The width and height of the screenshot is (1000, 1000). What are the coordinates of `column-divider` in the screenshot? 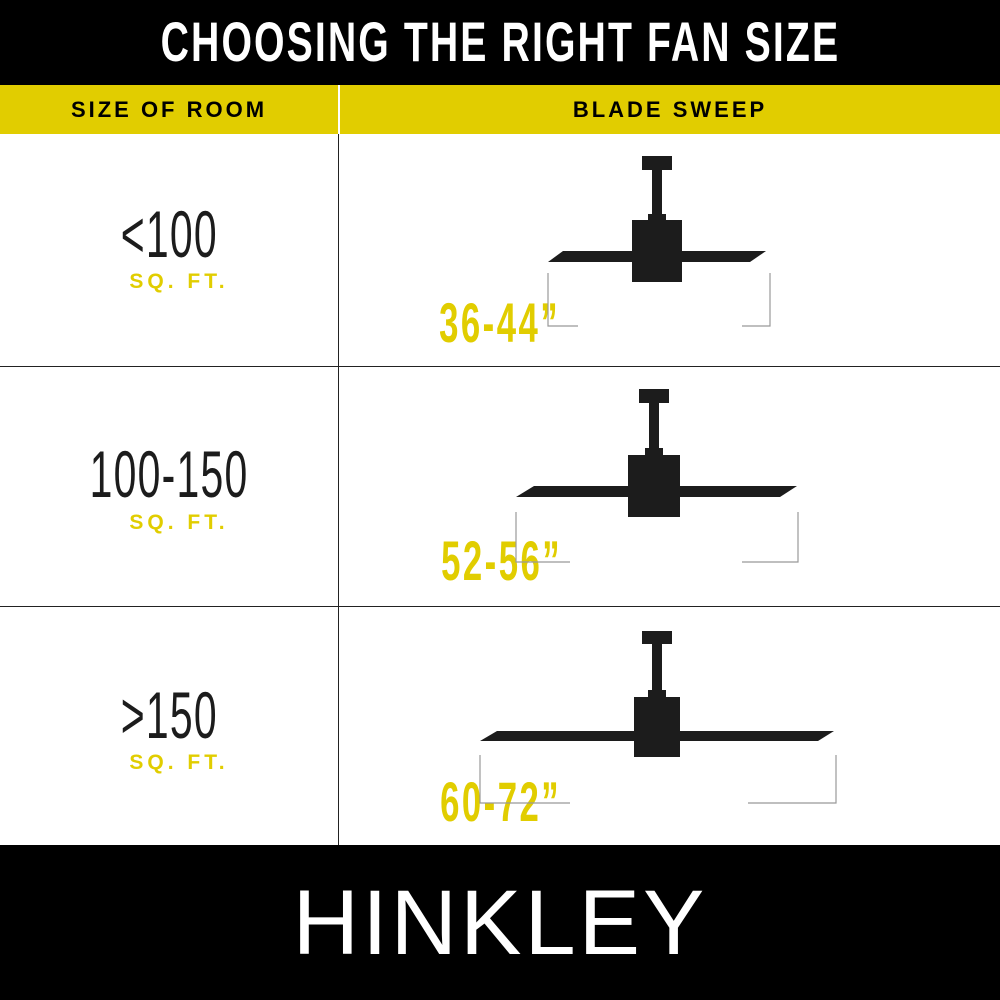 It's located at (338, 489).